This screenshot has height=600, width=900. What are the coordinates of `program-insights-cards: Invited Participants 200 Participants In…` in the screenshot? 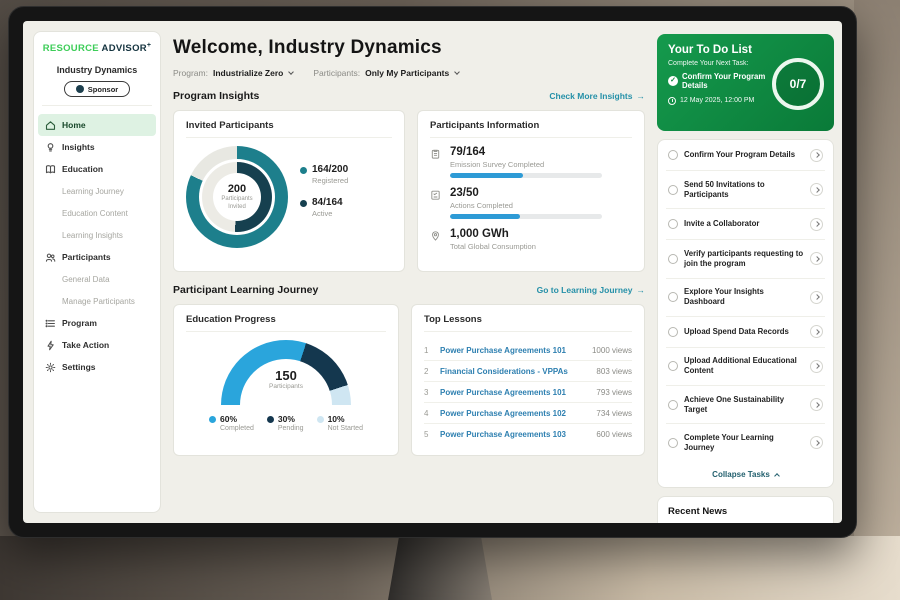 It's located at (409, 191).